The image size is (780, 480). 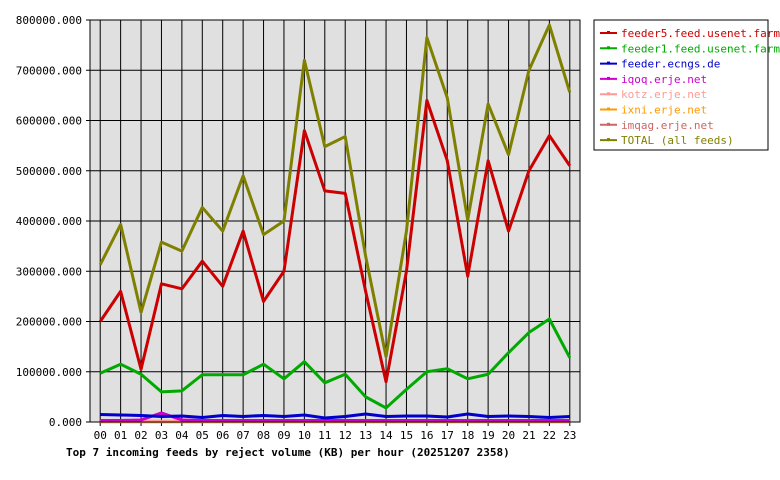 I want to click on y-tick-label: 200000.000, so click(x=49, y=322).